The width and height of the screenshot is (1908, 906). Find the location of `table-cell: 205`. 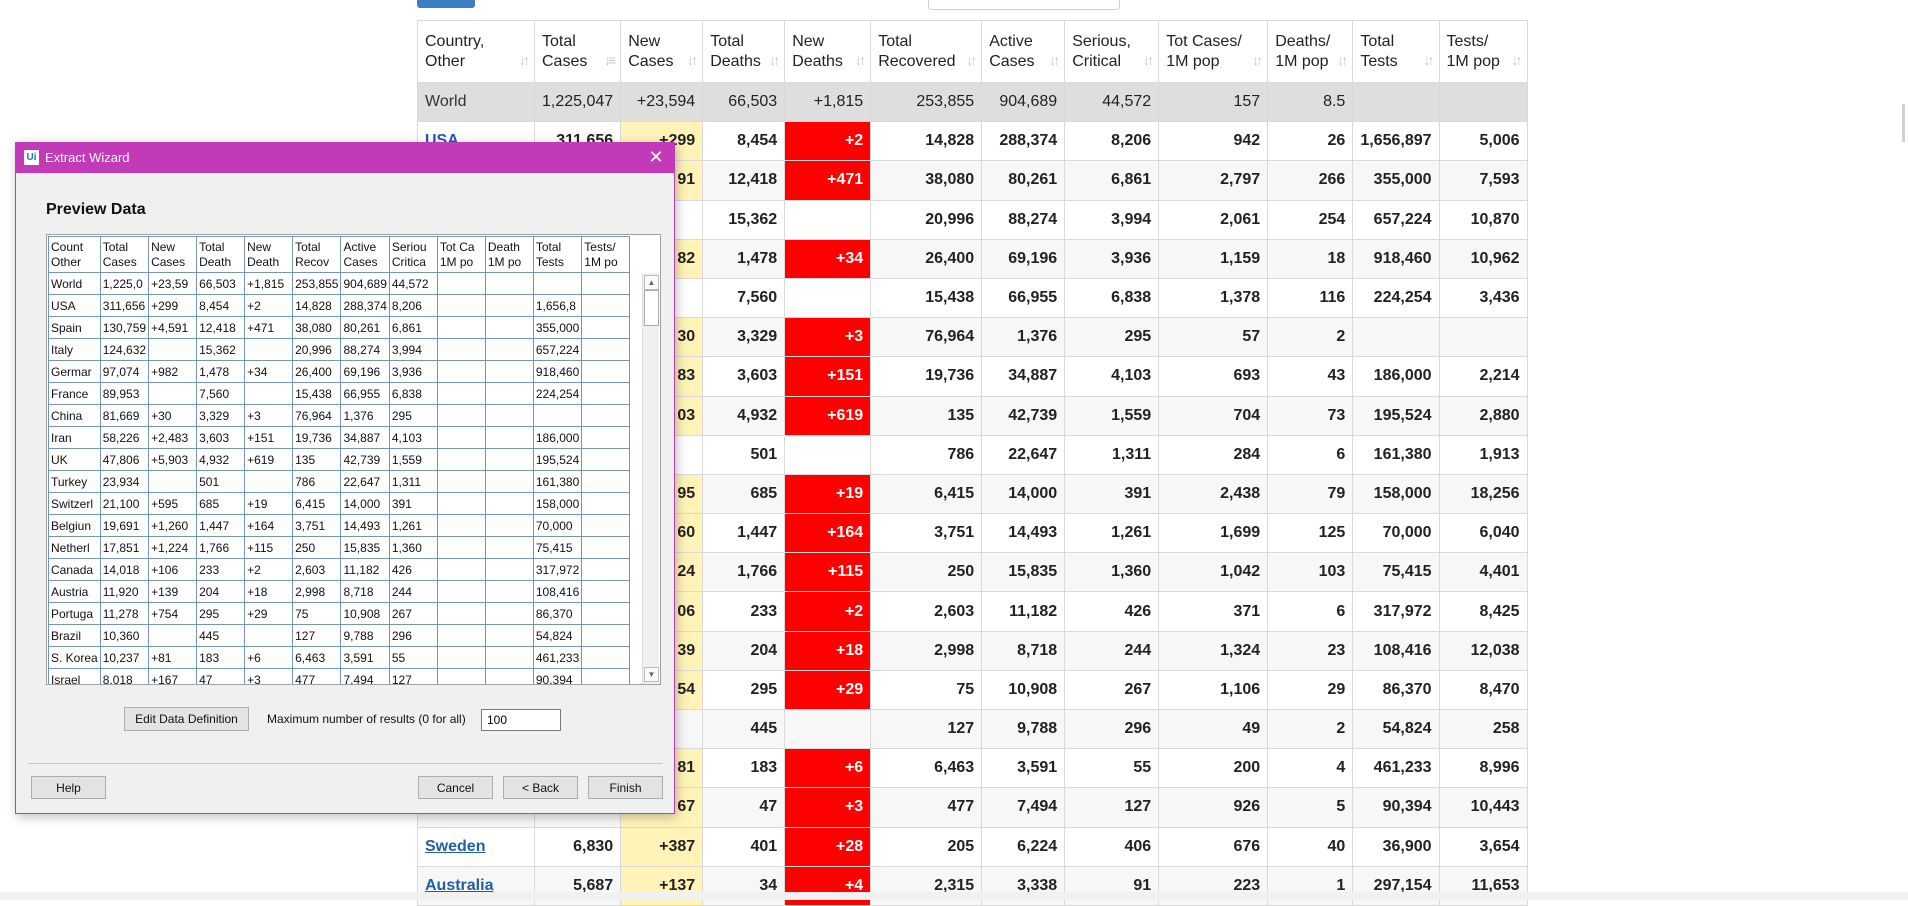

table-cell: 205 is located at coordinates (926, 846).